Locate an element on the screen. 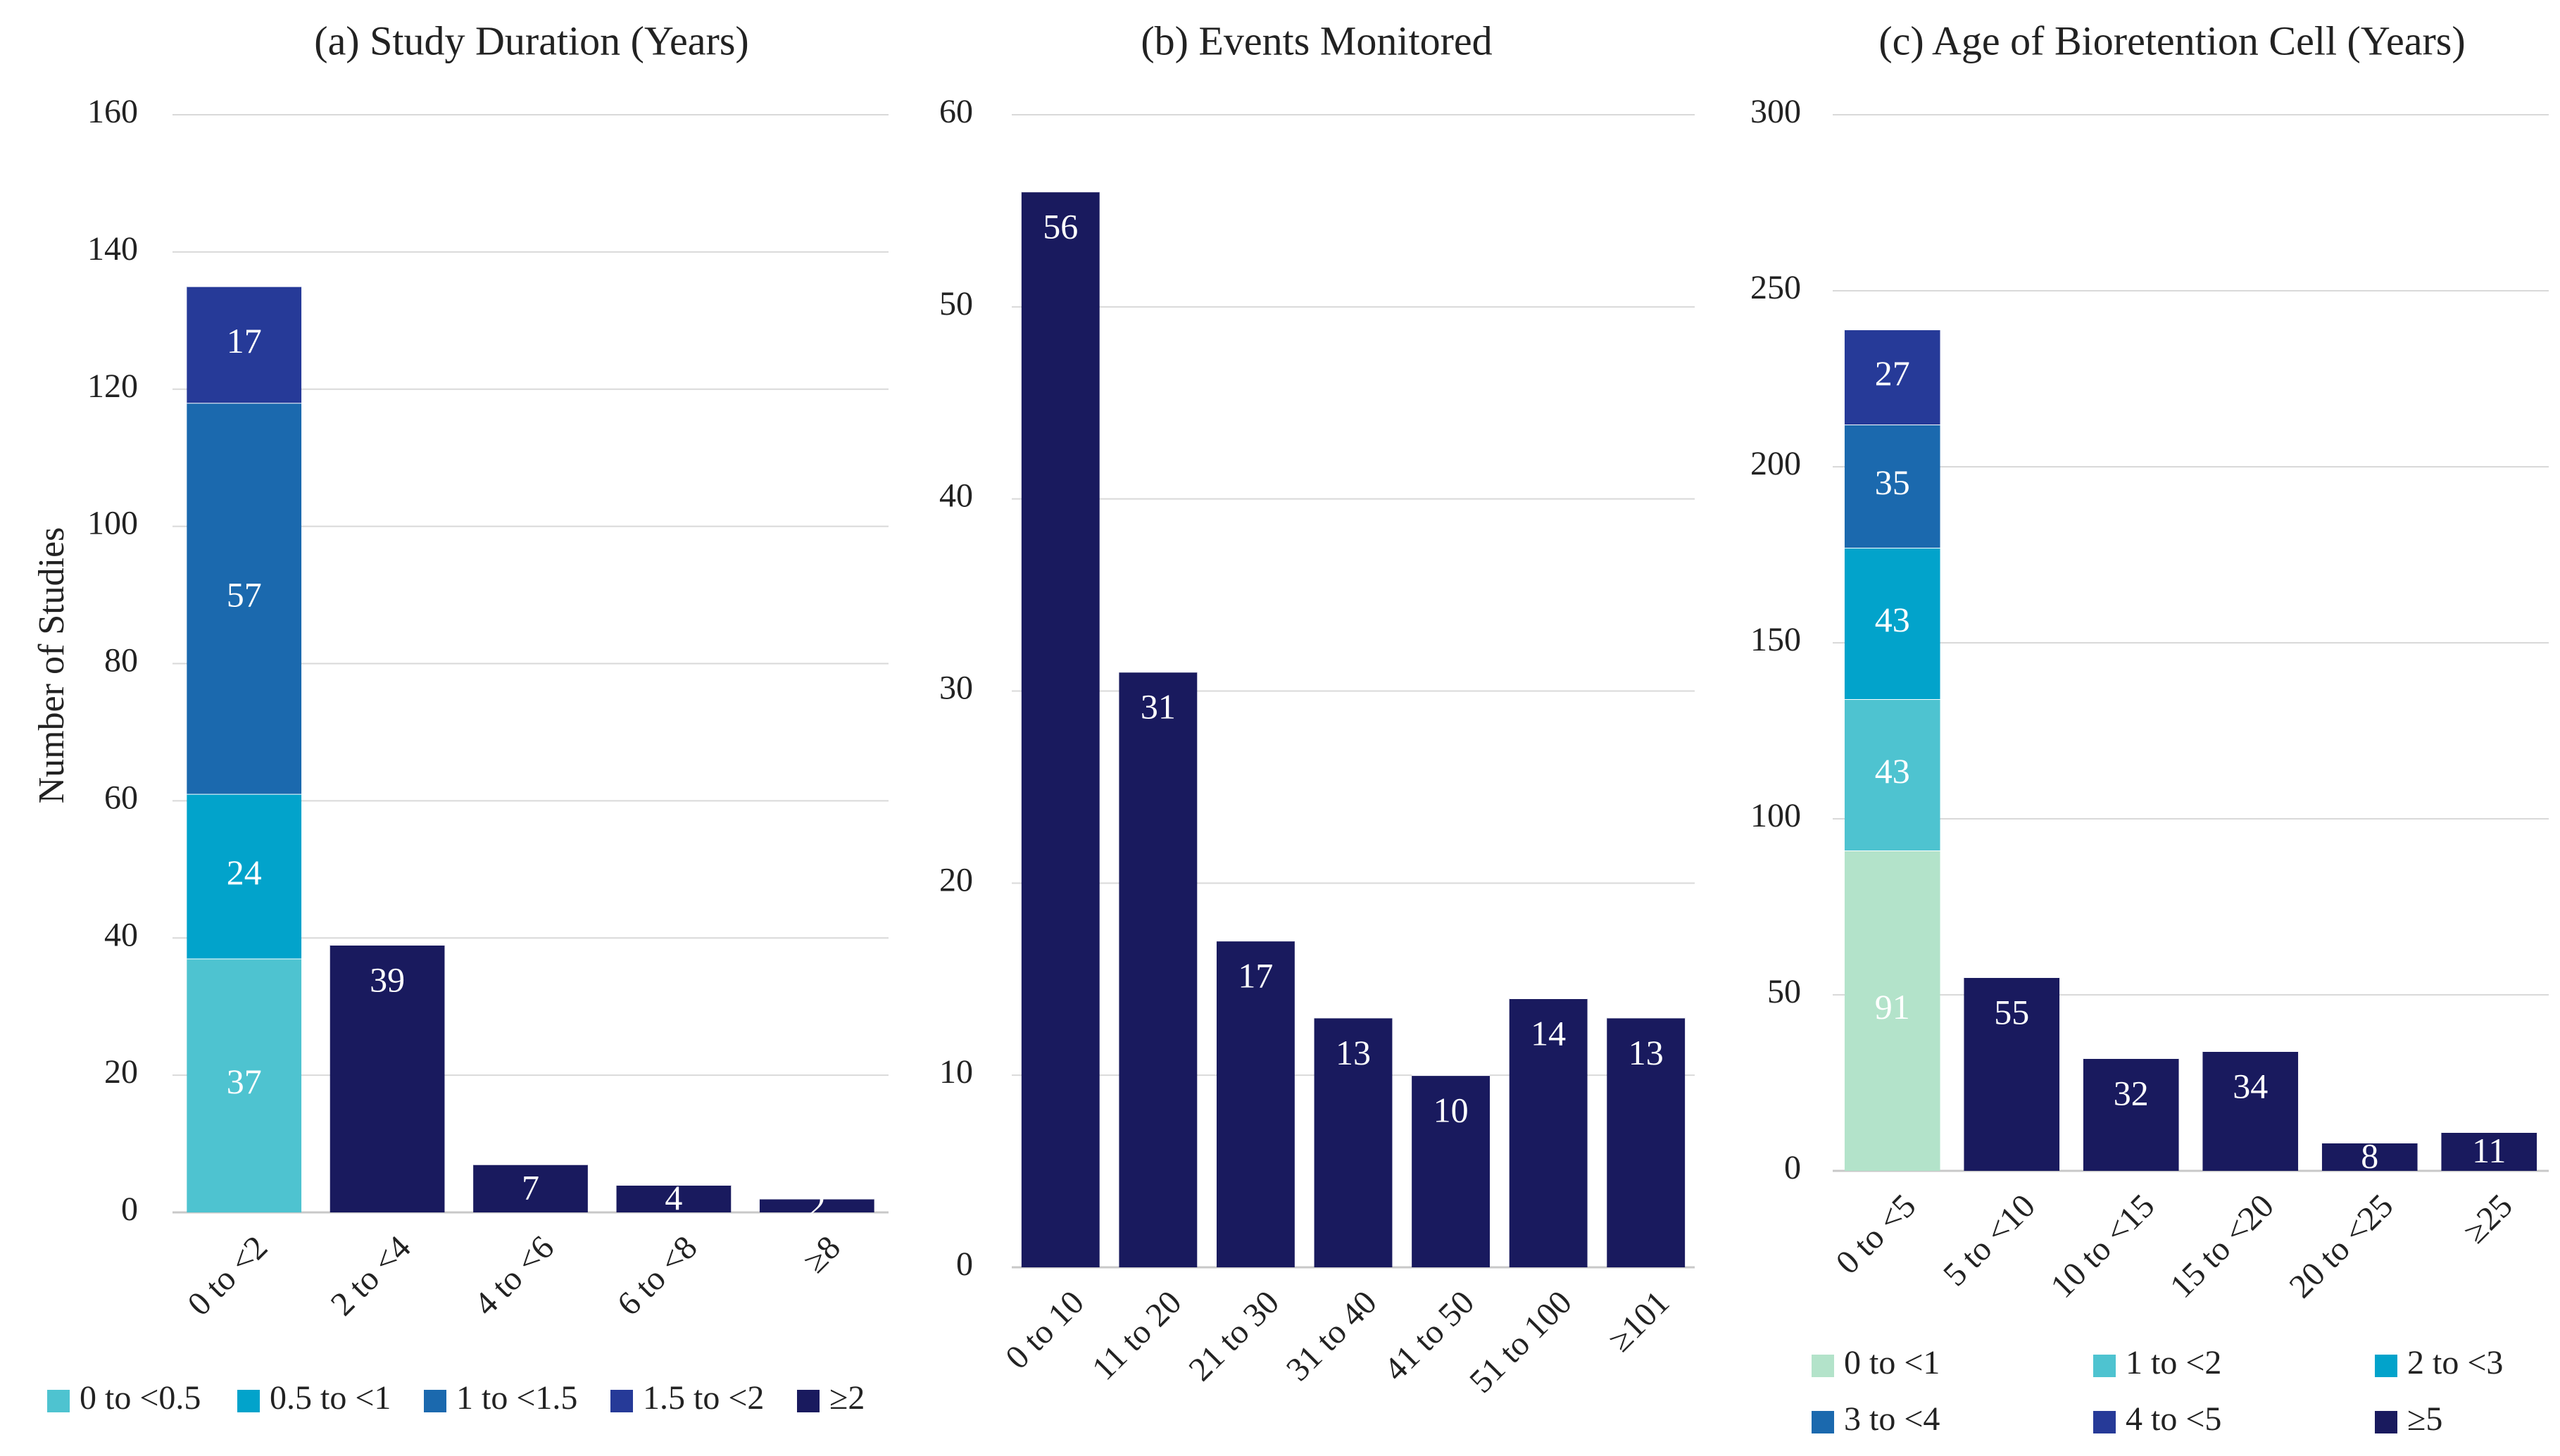 This screenshot has width=2560, height=1456. bar-b-41-to-50-events-monitored is located at coordinates (1451, 1171).